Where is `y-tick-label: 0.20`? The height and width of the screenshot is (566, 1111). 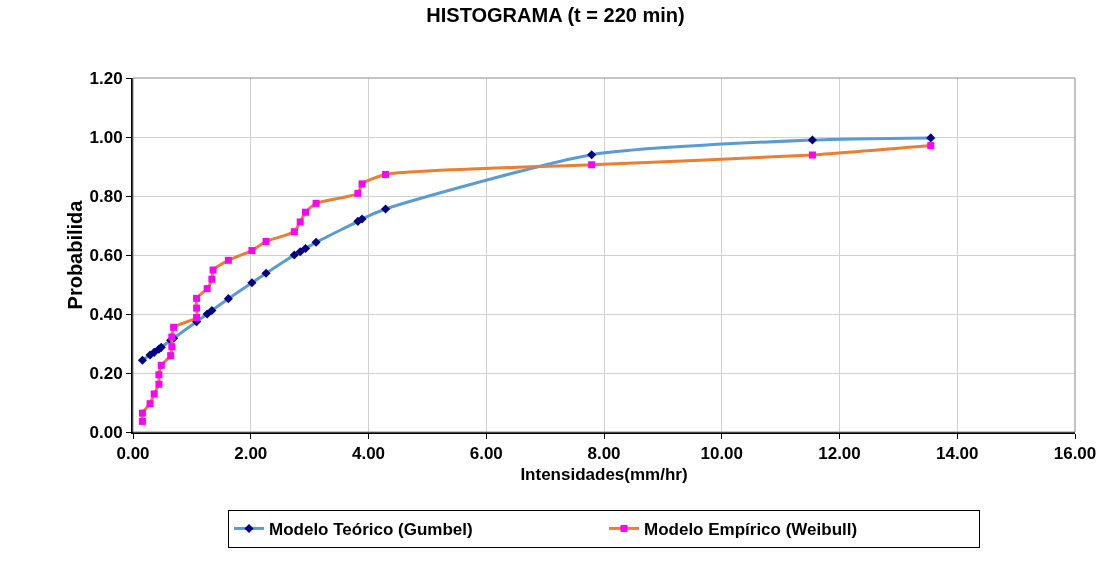 y-tick-label: 0.20 is located at coordinates (106, 373).